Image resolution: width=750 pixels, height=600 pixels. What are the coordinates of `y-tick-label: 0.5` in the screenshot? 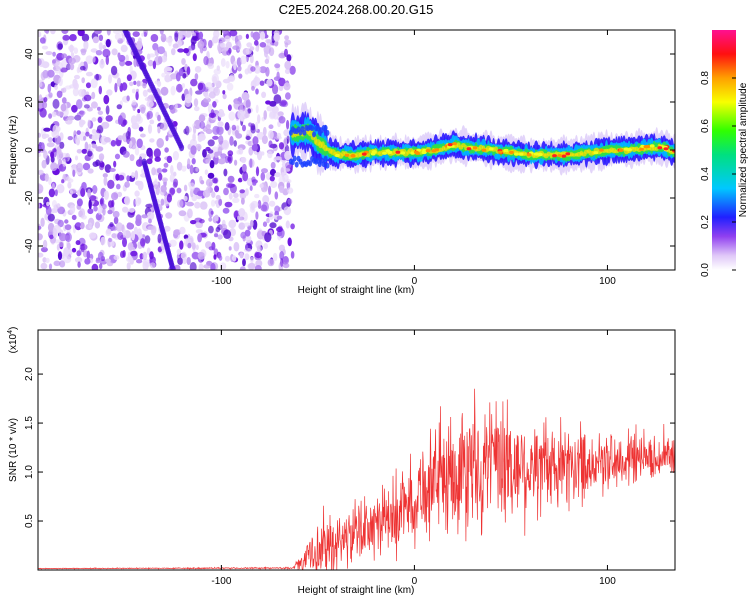 It's located at (29, 521).